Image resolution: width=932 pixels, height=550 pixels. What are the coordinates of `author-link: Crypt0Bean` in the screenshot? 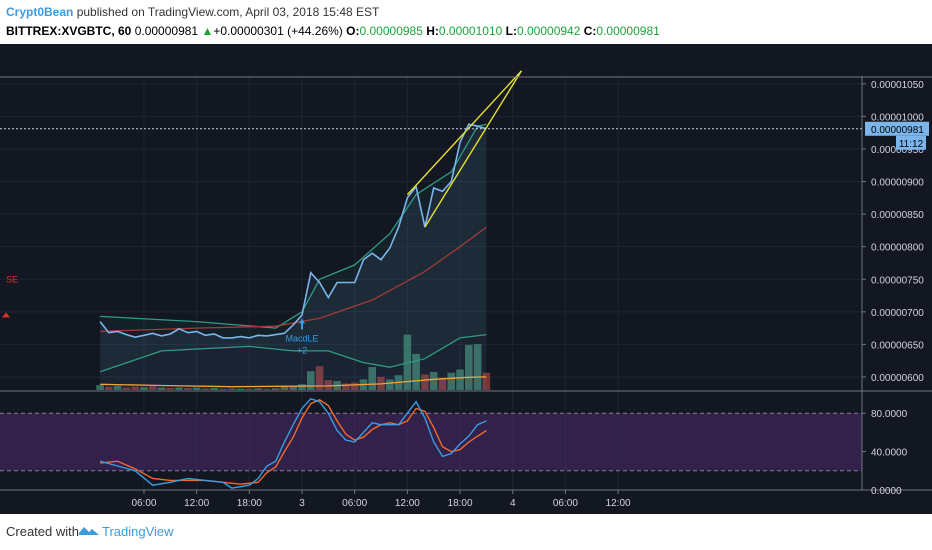 It's located at (40, 12).